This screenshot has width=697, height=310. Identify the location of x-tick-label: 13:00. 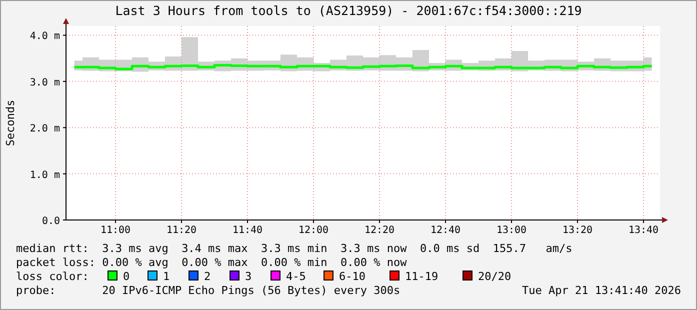
(511, 230).